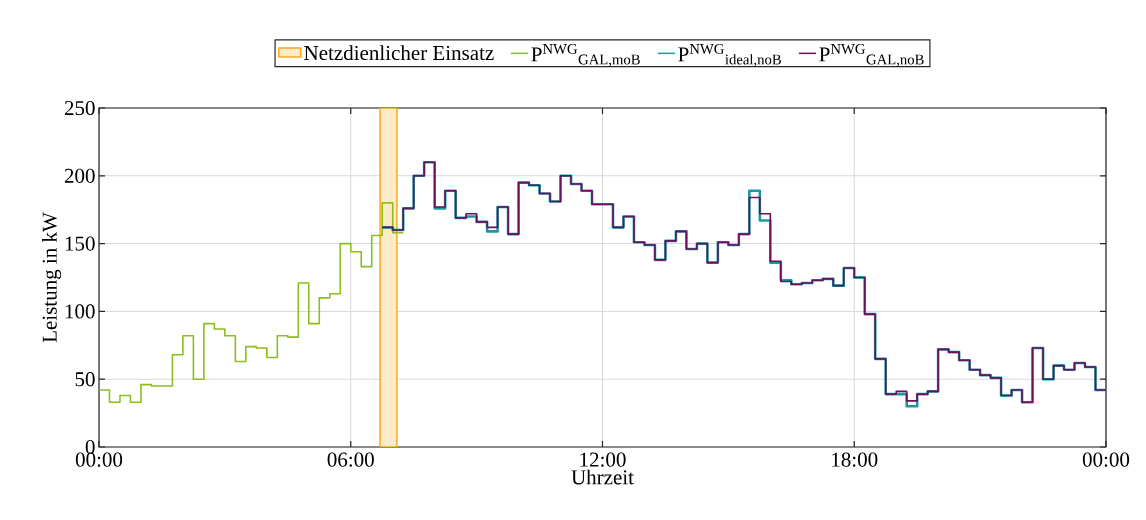 Image resolution: width=1146 pixels, height=520 pixels. What do you see at coordinates (729, 55) in the screenshot?
I see `legend-label: P$^{NWG}$ideal,noB` at bounding box center [729, 55].